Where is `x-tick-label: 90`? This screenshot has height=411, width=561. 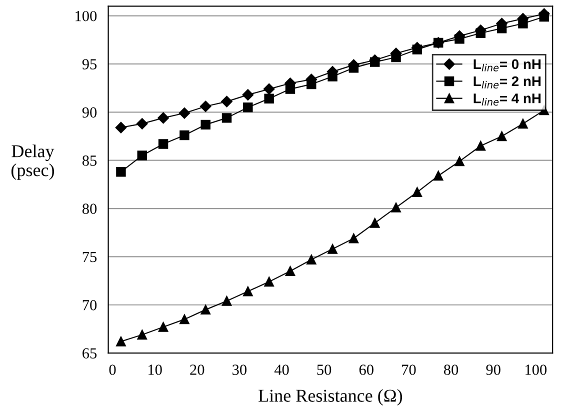 x-tick-label: 90 is located at coordinates (493, 369).